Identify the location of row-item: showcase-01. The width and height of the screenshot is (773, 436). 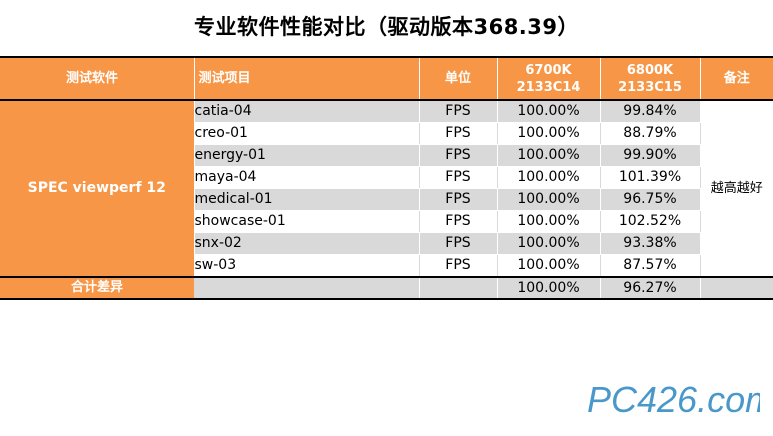
(307, 221).